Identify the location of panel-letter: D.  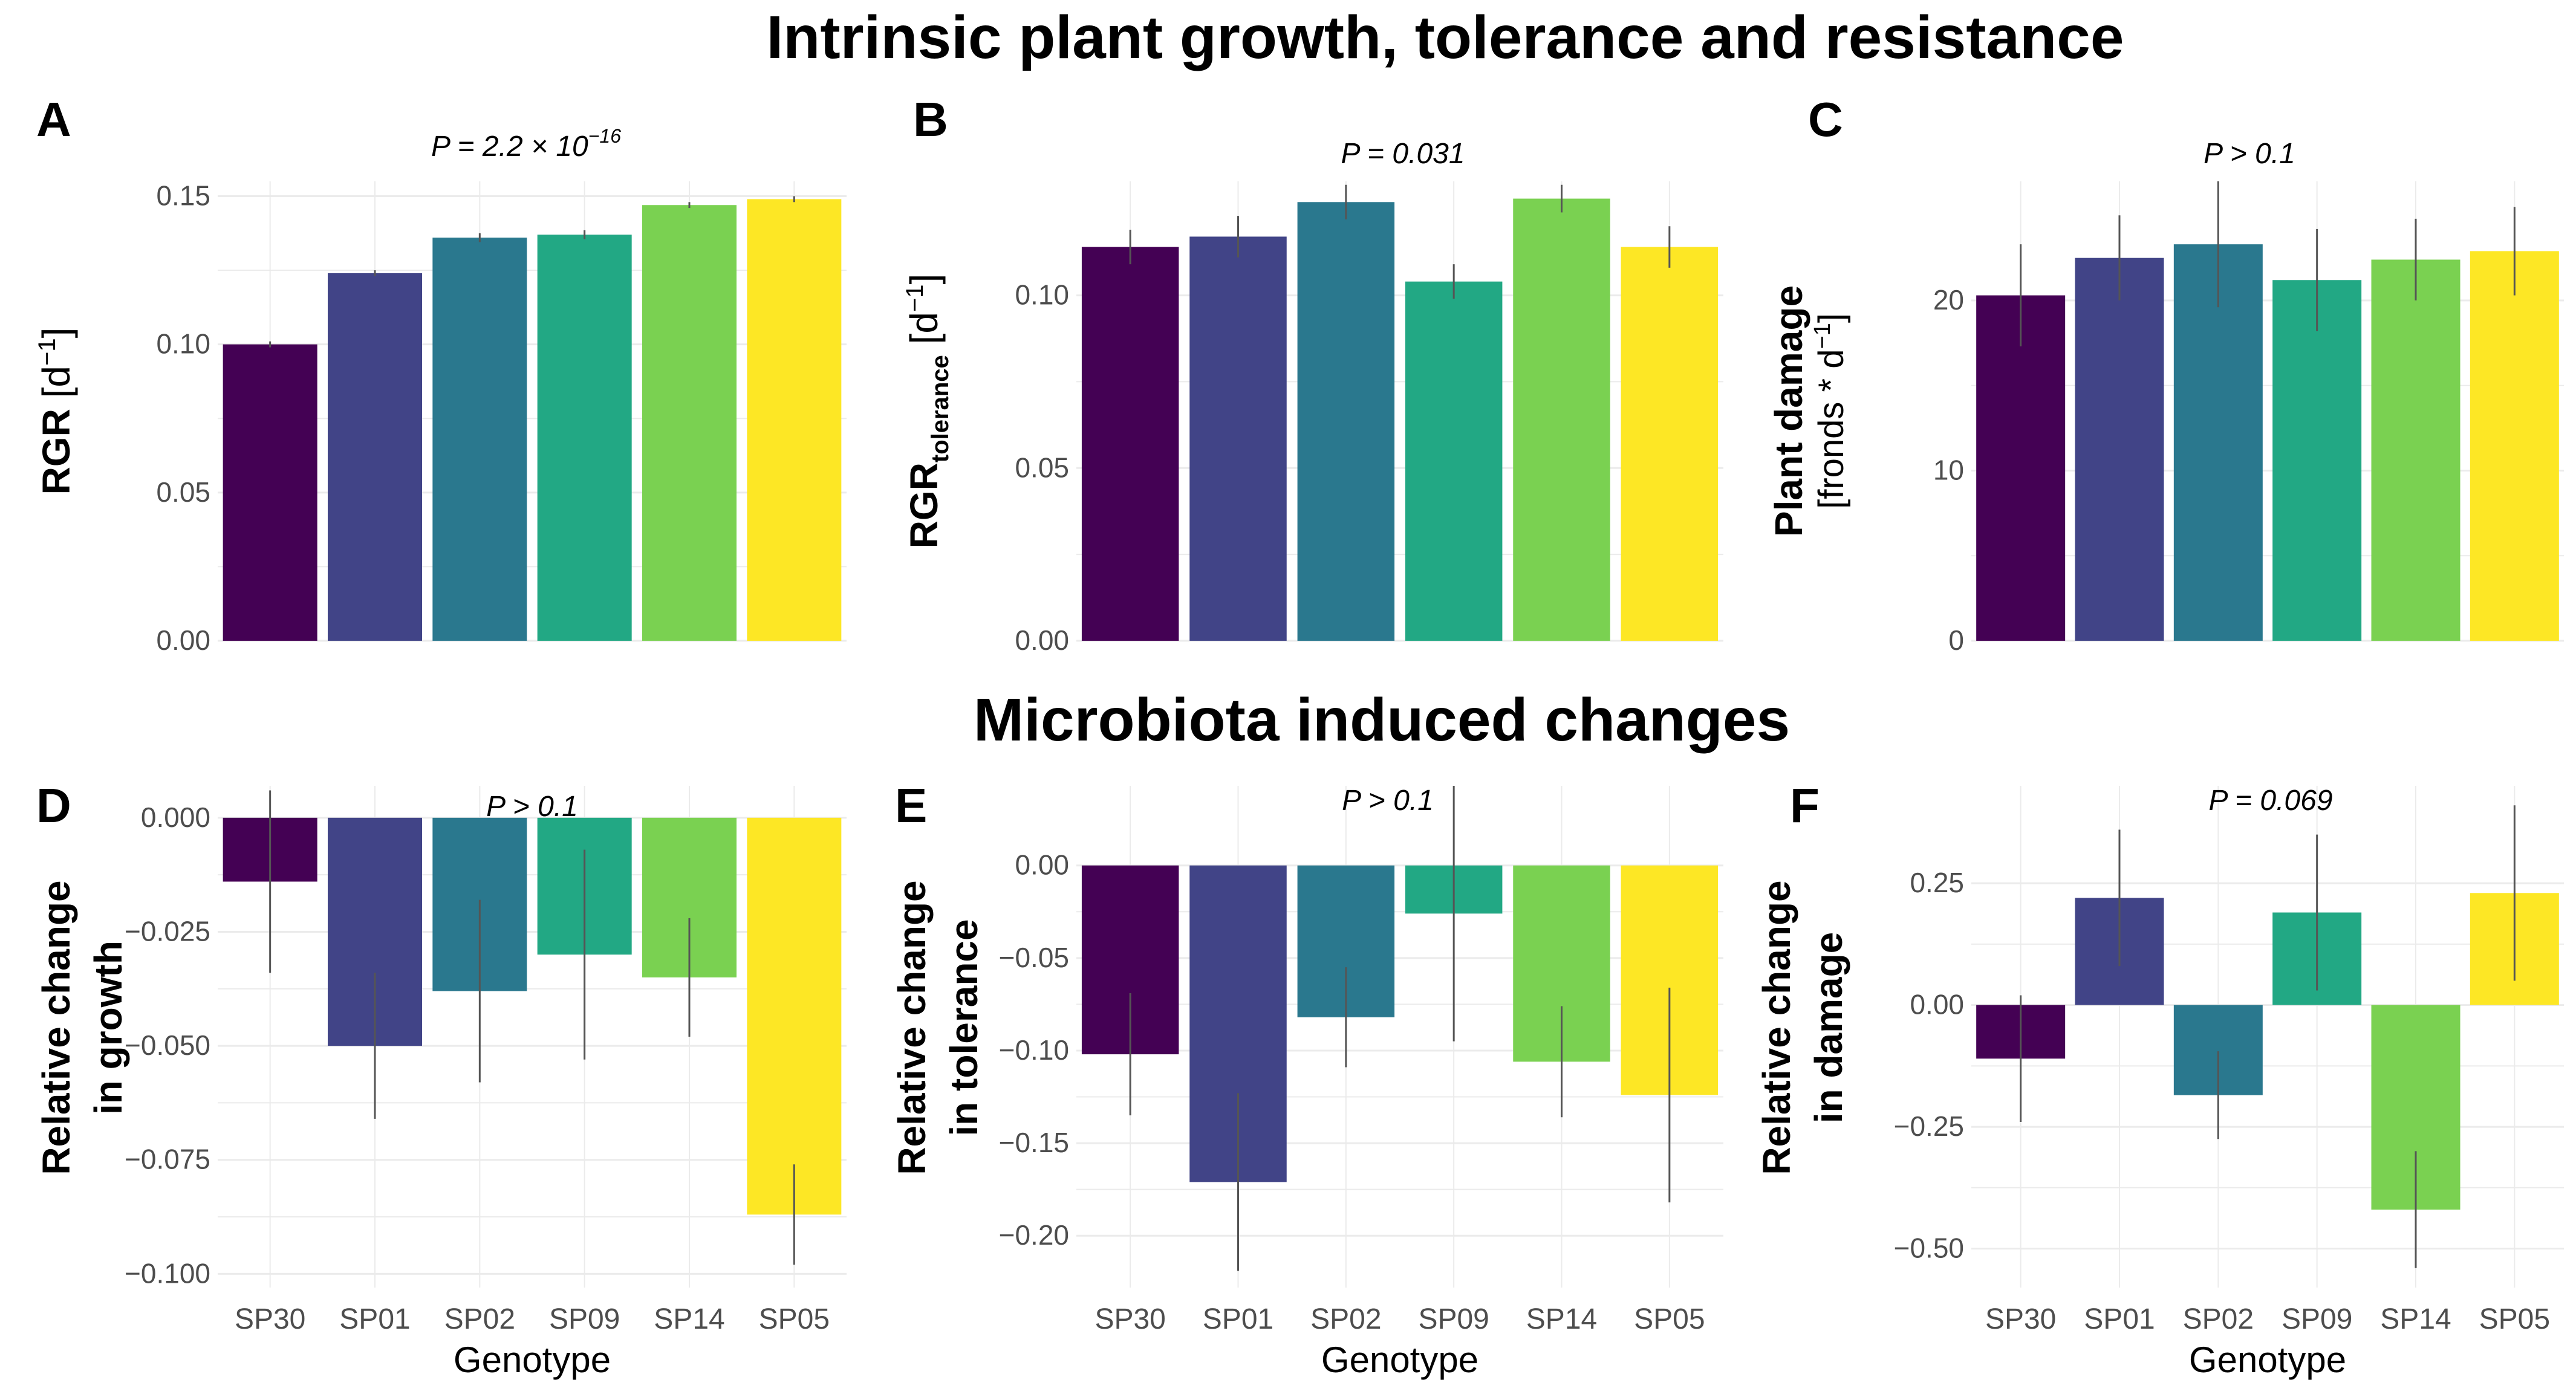
(53, 805).